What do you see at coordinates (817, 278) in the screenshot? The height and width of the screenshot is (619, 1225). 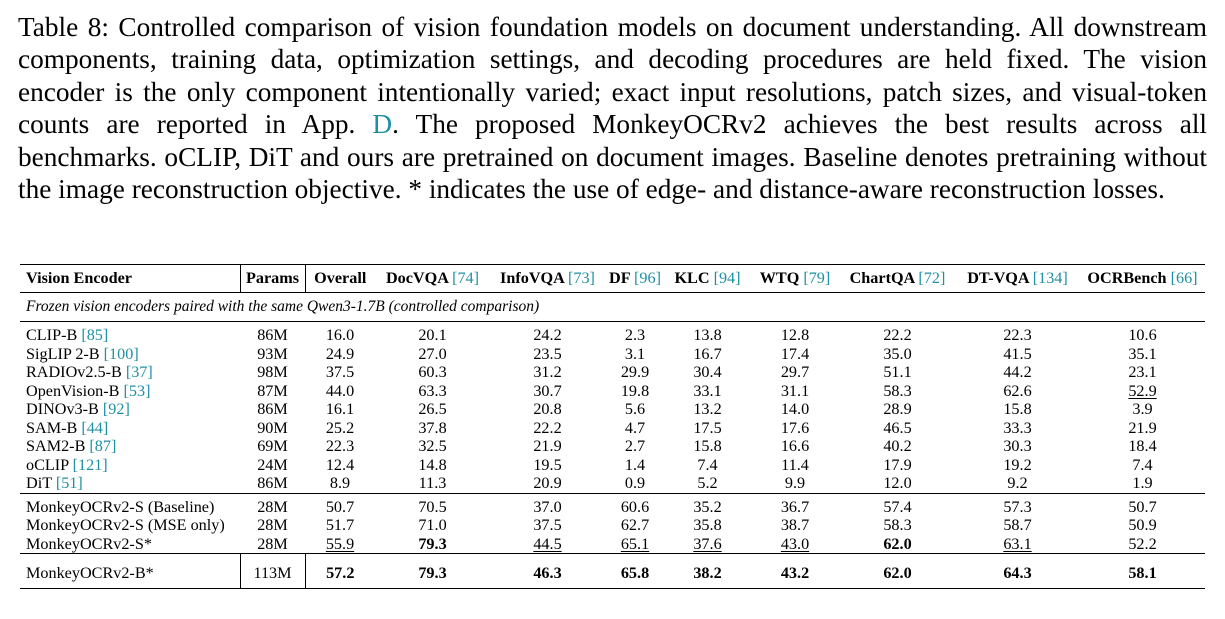 I see `citation: [79]` at bounding box center [817, 278].